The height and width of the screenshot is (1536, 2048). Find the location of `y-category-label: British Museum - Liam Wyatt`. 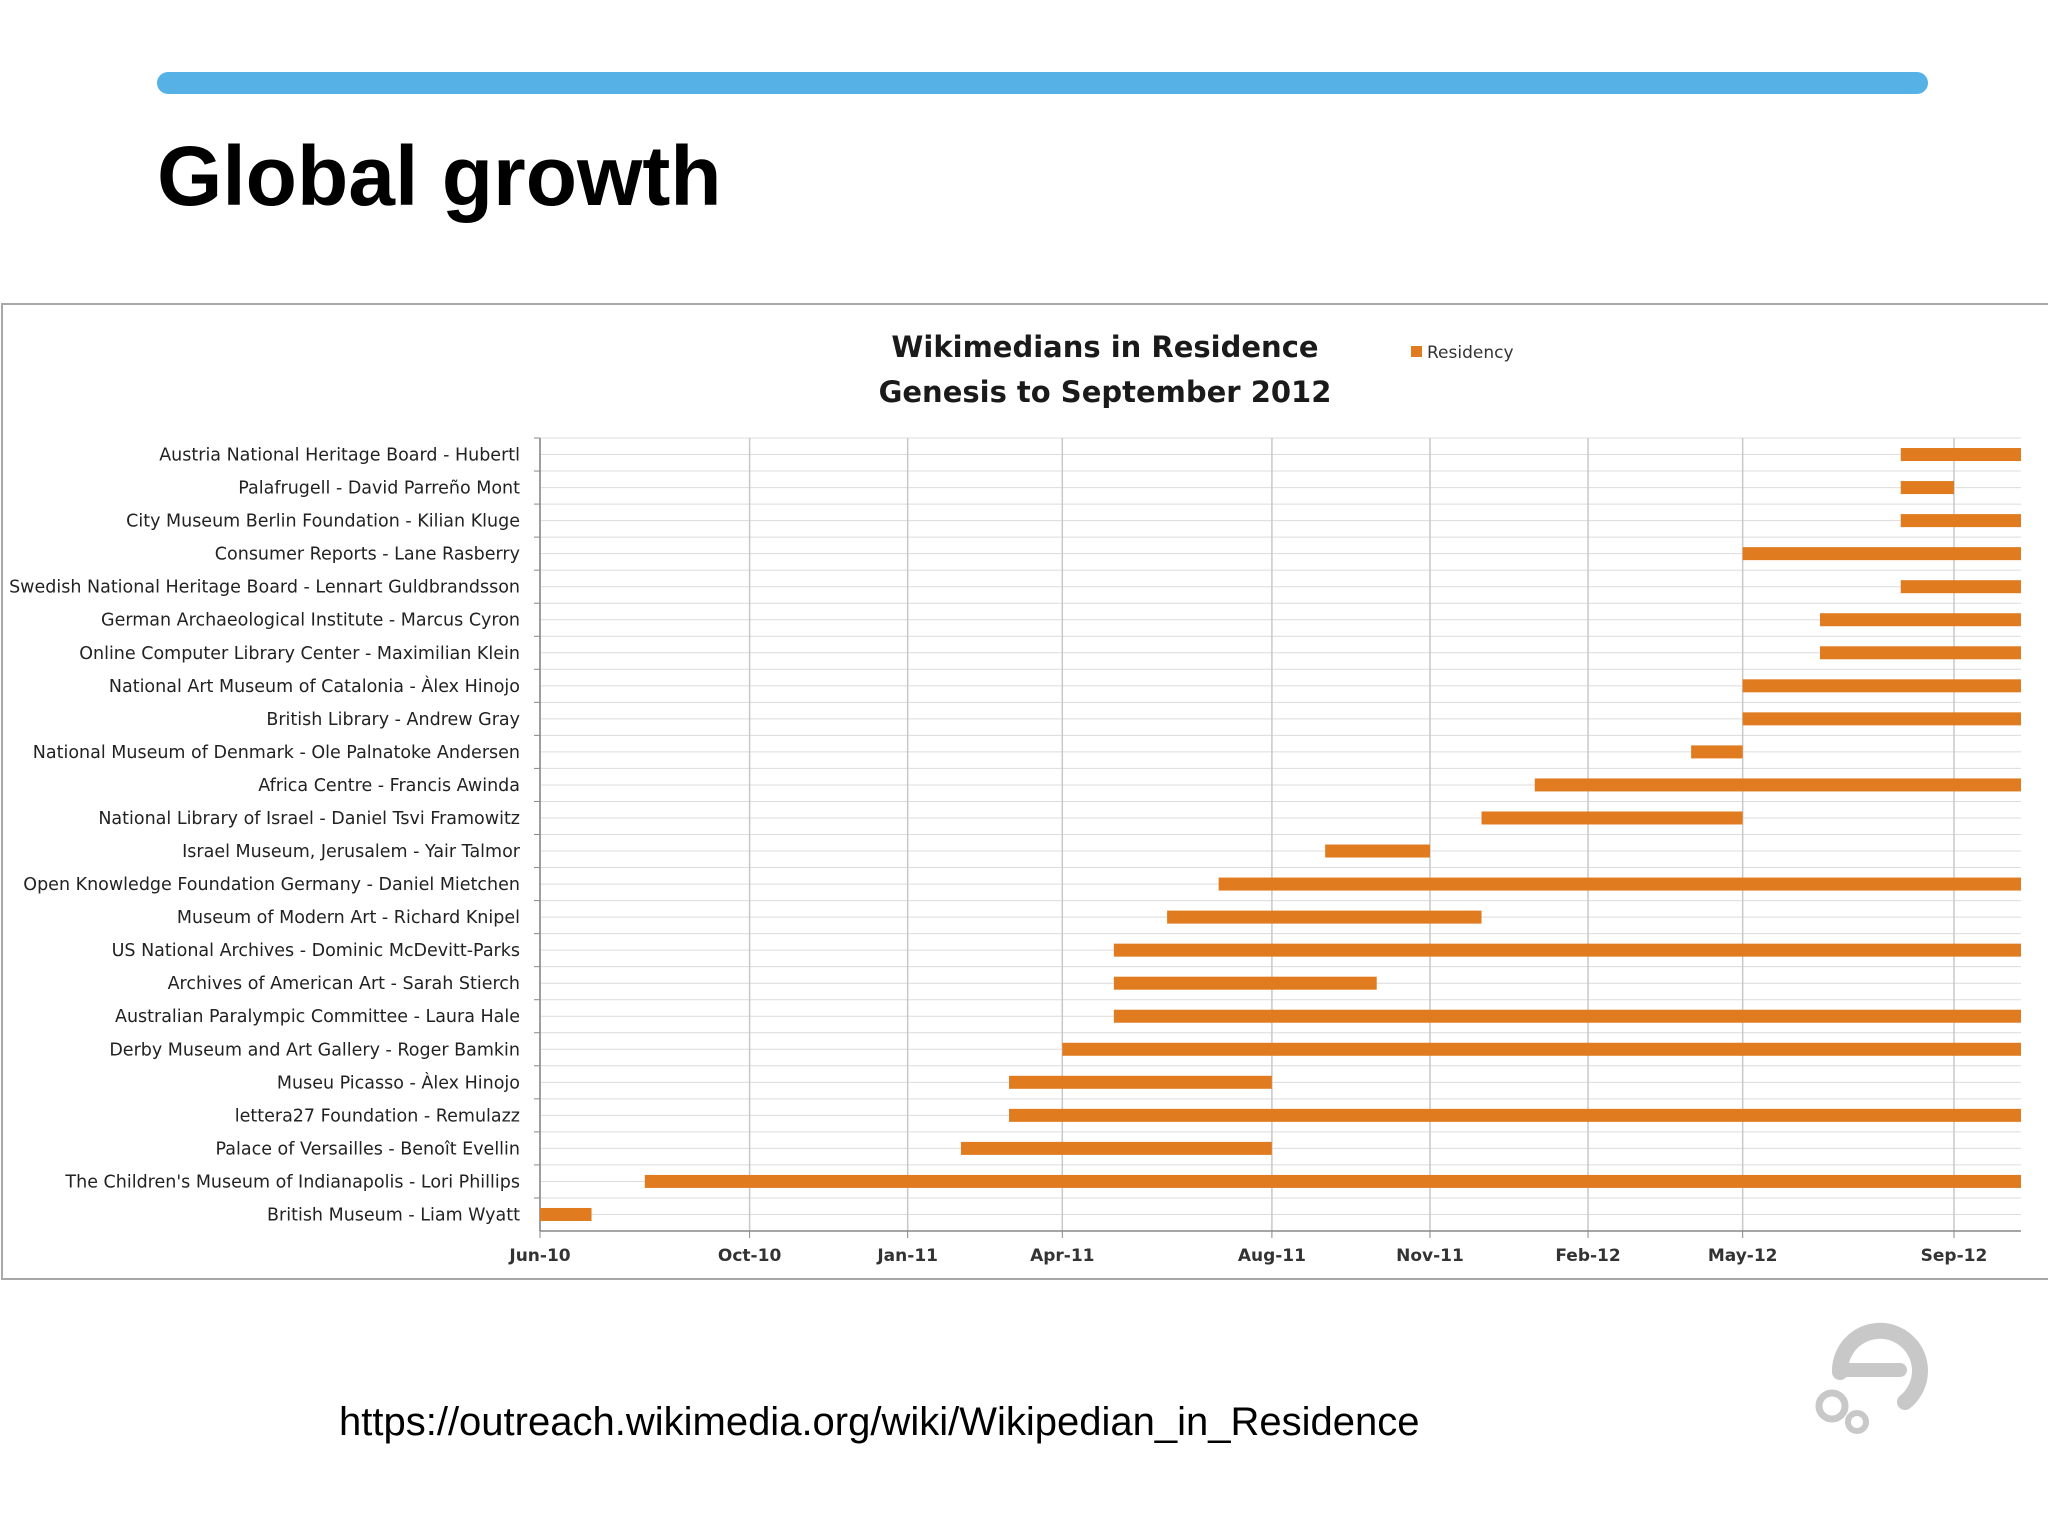

y-category-label: British Museum - Liam Wyatt is located at coordinates (393, 1215).